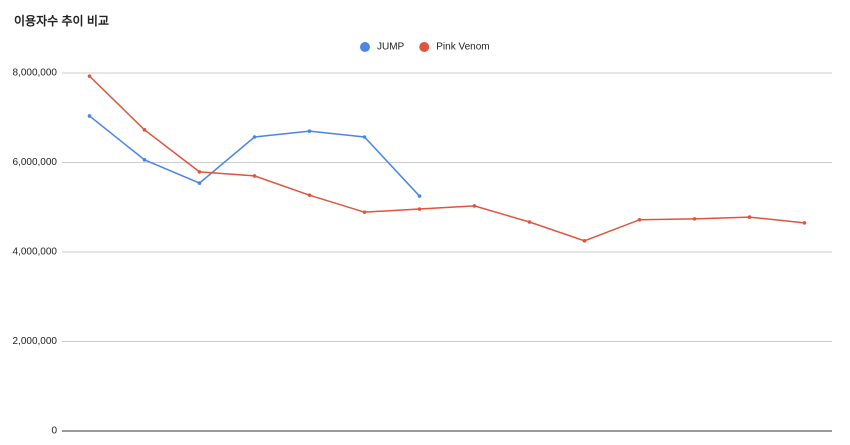 The image size is (850, 445). What do you see at coordinates (35, 162) in the screenshot?
I see `y-tick-label: 6,000,000` at bounding box center [35, 162].